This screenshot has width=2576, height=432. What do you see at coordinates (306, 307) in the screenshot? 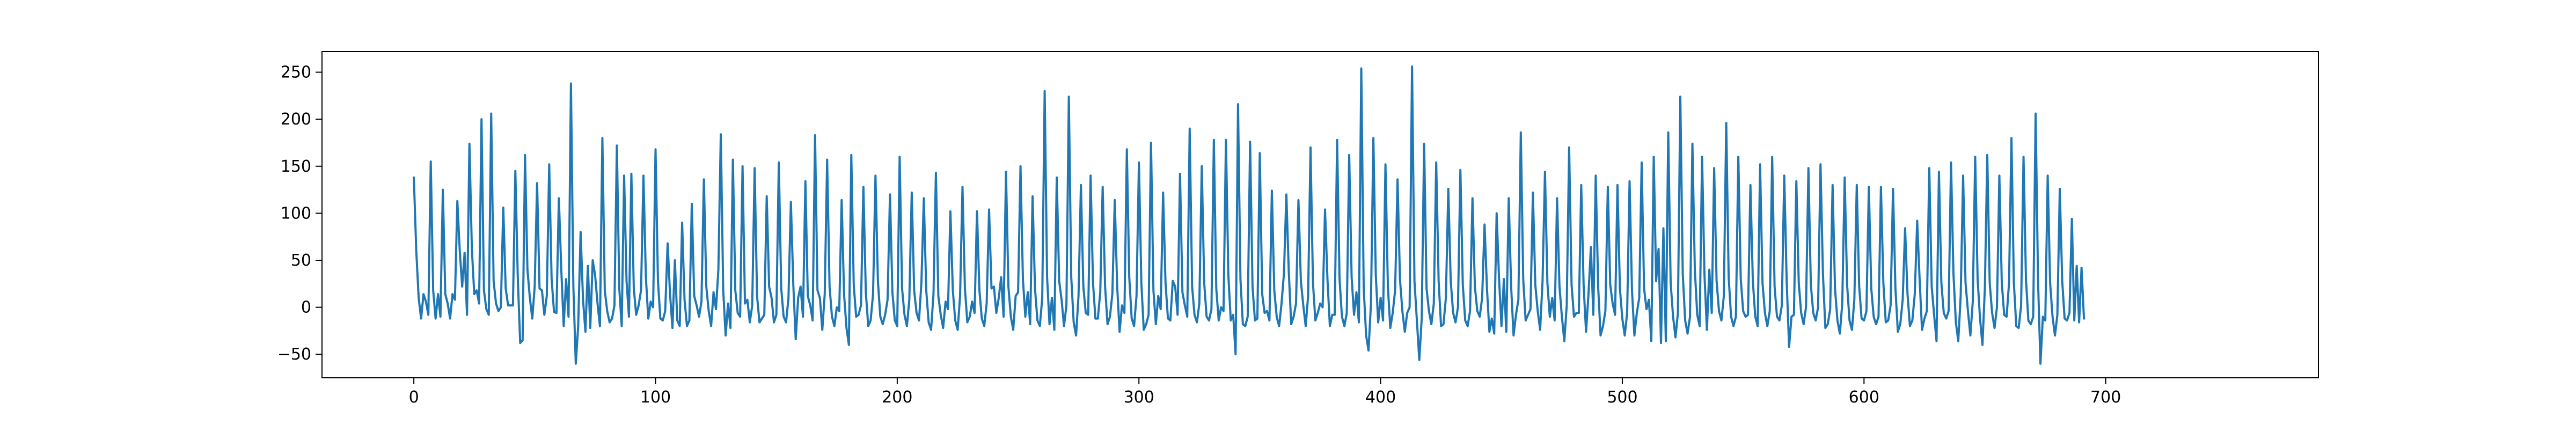
I see `y-tick-label: 0` at bounding box center [306, 307].